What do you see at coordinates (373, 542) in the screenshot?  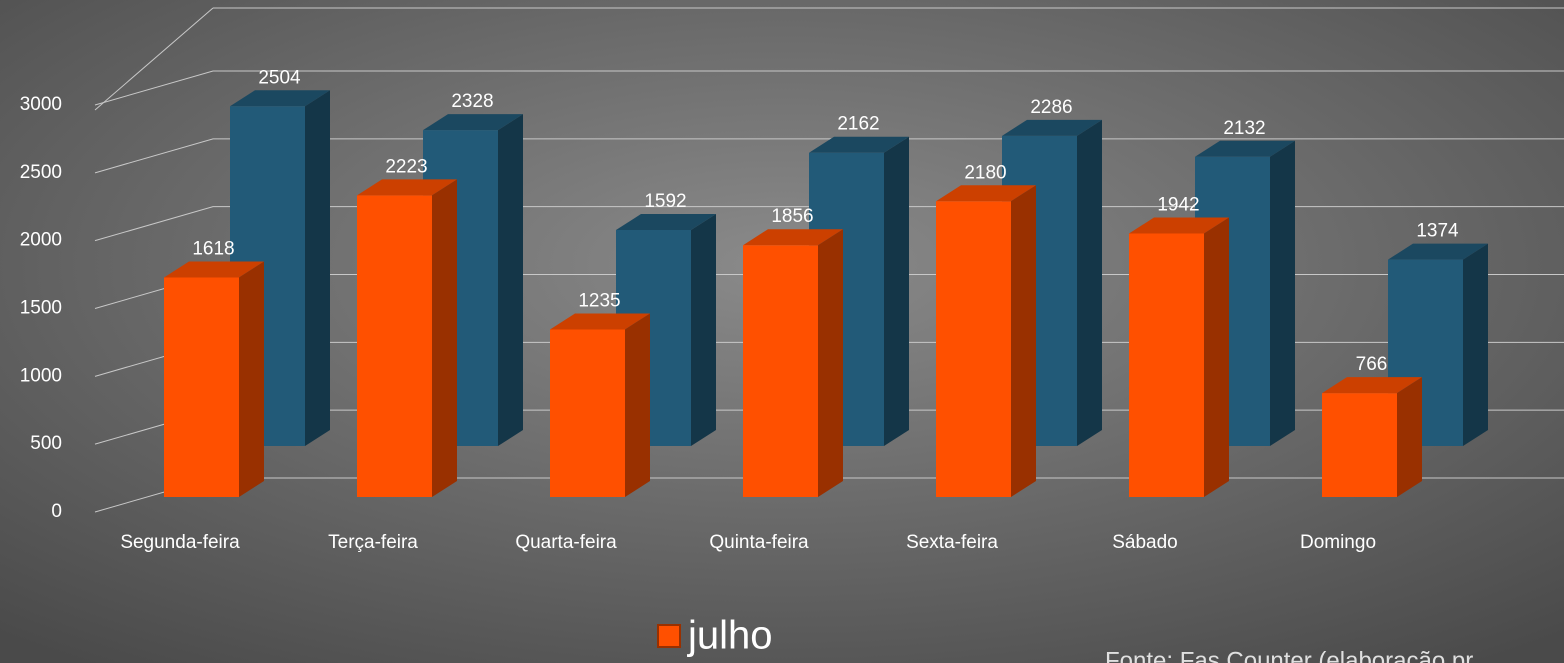 I see `x-tick-label: Terça-feira` at bounding box center [373, 542].